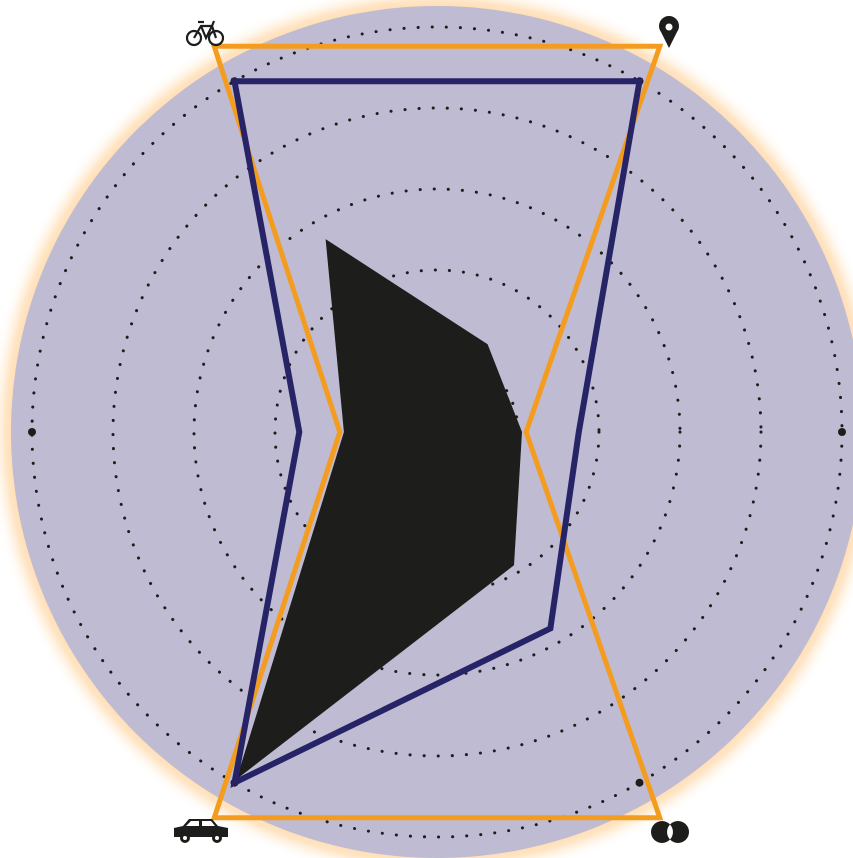 The width and height of the screenshot is (853, 858). Describe the element at coordinates (201, 831) in the screenshot. I see `car-icon` at that location.